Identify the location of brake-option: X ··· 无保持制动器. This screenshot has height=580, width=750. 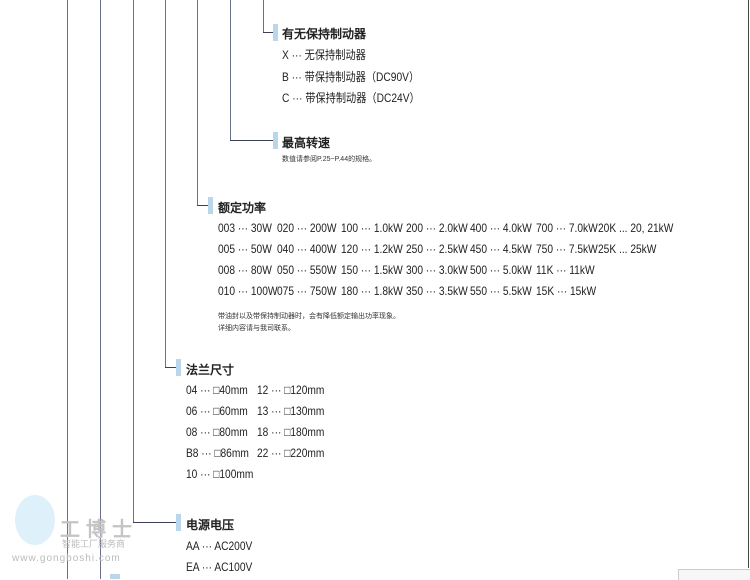
(324, 55).